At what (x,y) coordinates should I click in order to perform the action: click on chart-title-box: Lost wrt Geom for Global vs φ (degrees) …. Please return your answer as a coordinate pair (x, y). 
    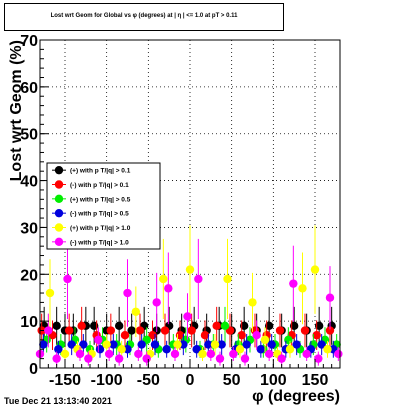
    Looking at the image, I should click on (144, 17).